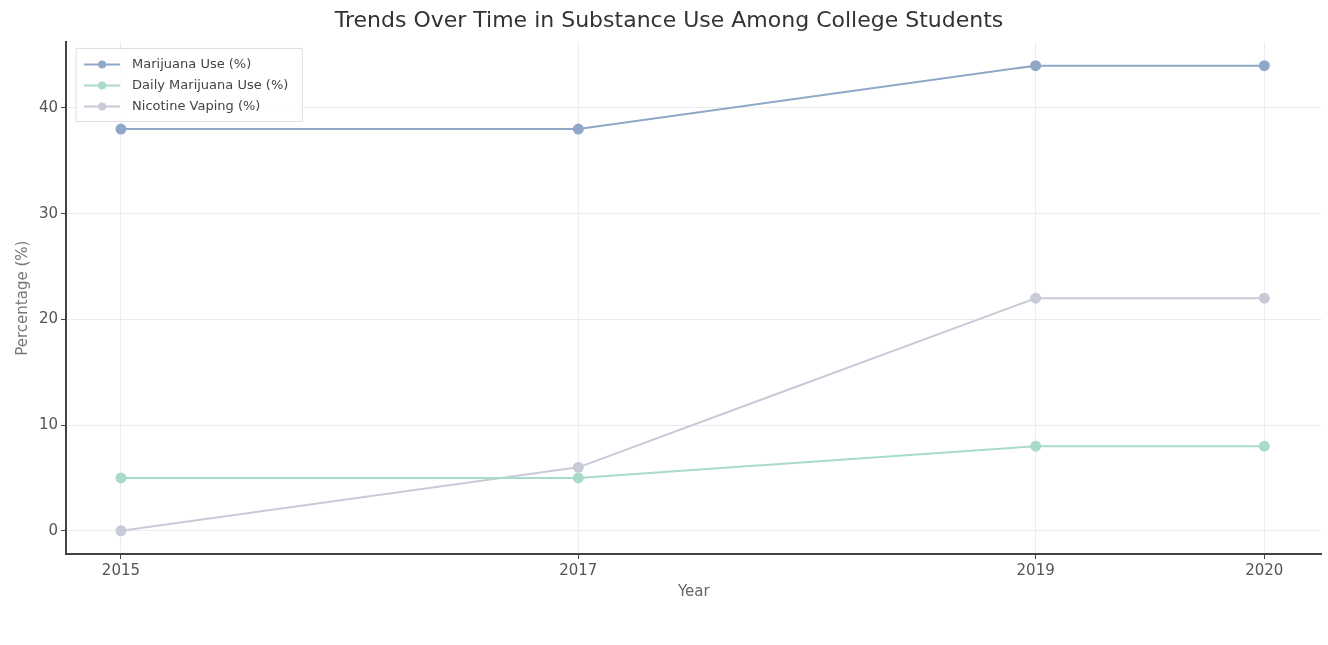  What do you see at coordinates (48, 212) in the screenshot?
I see `y-tick-label: 30` at bounding box center [48, 212].